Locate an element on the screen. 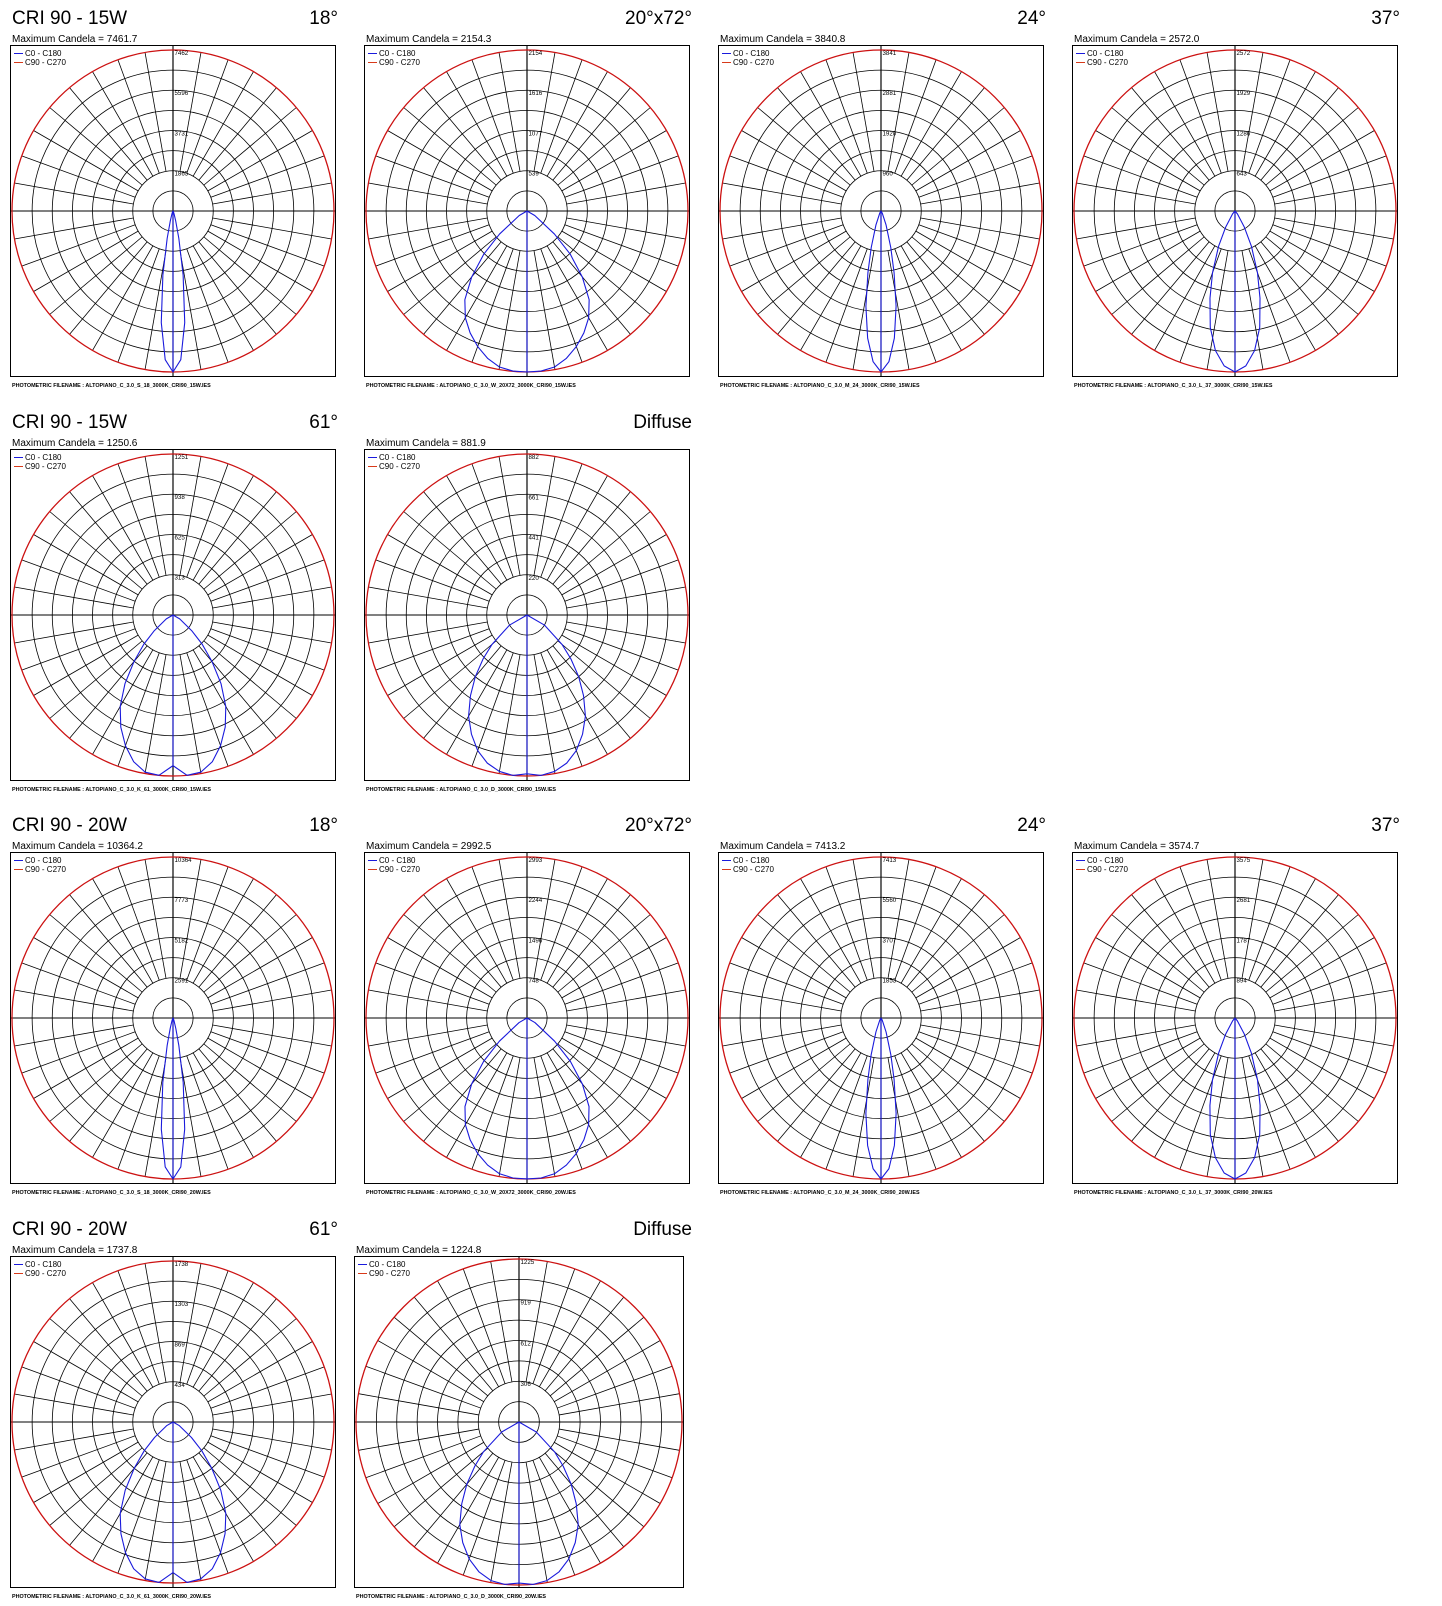  radial-tick-label: 1738 is located at coordinates (181, 1264).